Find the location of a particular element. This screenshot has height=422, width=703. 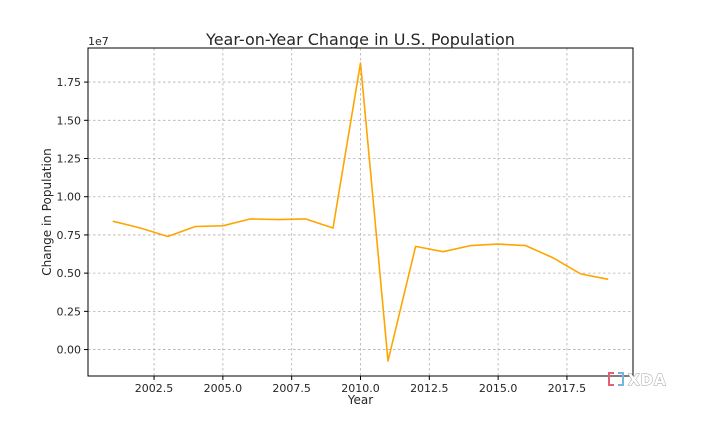

y-tick-label: 1.50 is located at coordinates (69, 120).